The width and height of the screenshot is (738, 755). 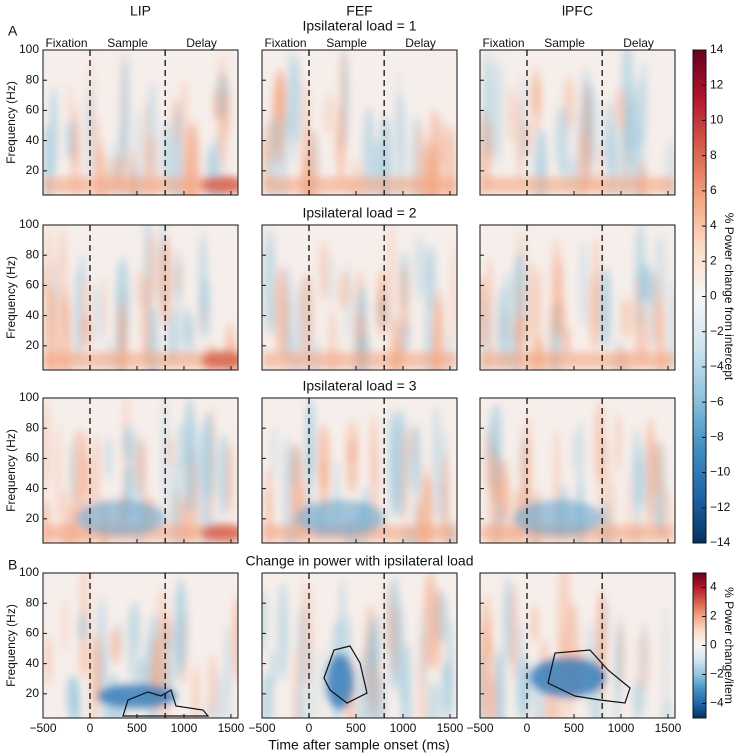 I want to click on row-title: Change in power with ipsilateral load, so click(x=359, y=561).